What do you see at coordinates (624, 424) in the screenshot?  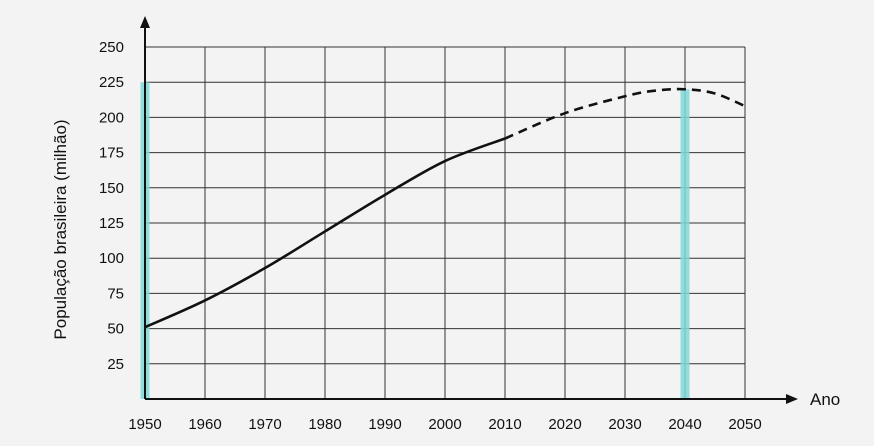 I see `x-tick-label-2030: 2030` at bounding box center [624, 424].